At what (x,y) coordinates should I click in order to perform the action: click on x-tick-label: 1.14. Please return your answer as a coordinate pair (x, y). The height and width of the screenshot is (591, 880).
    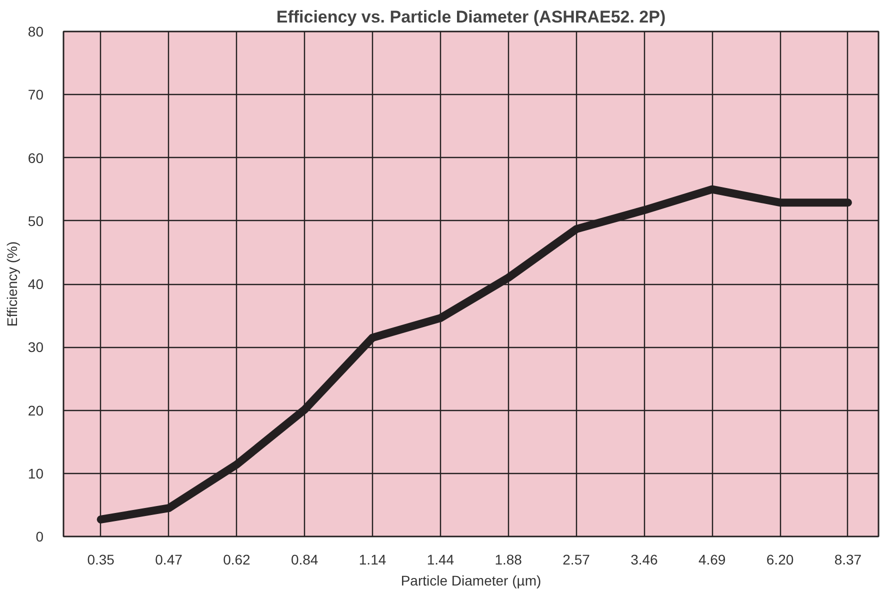
    Looking at the image, I should click on (372, 560).